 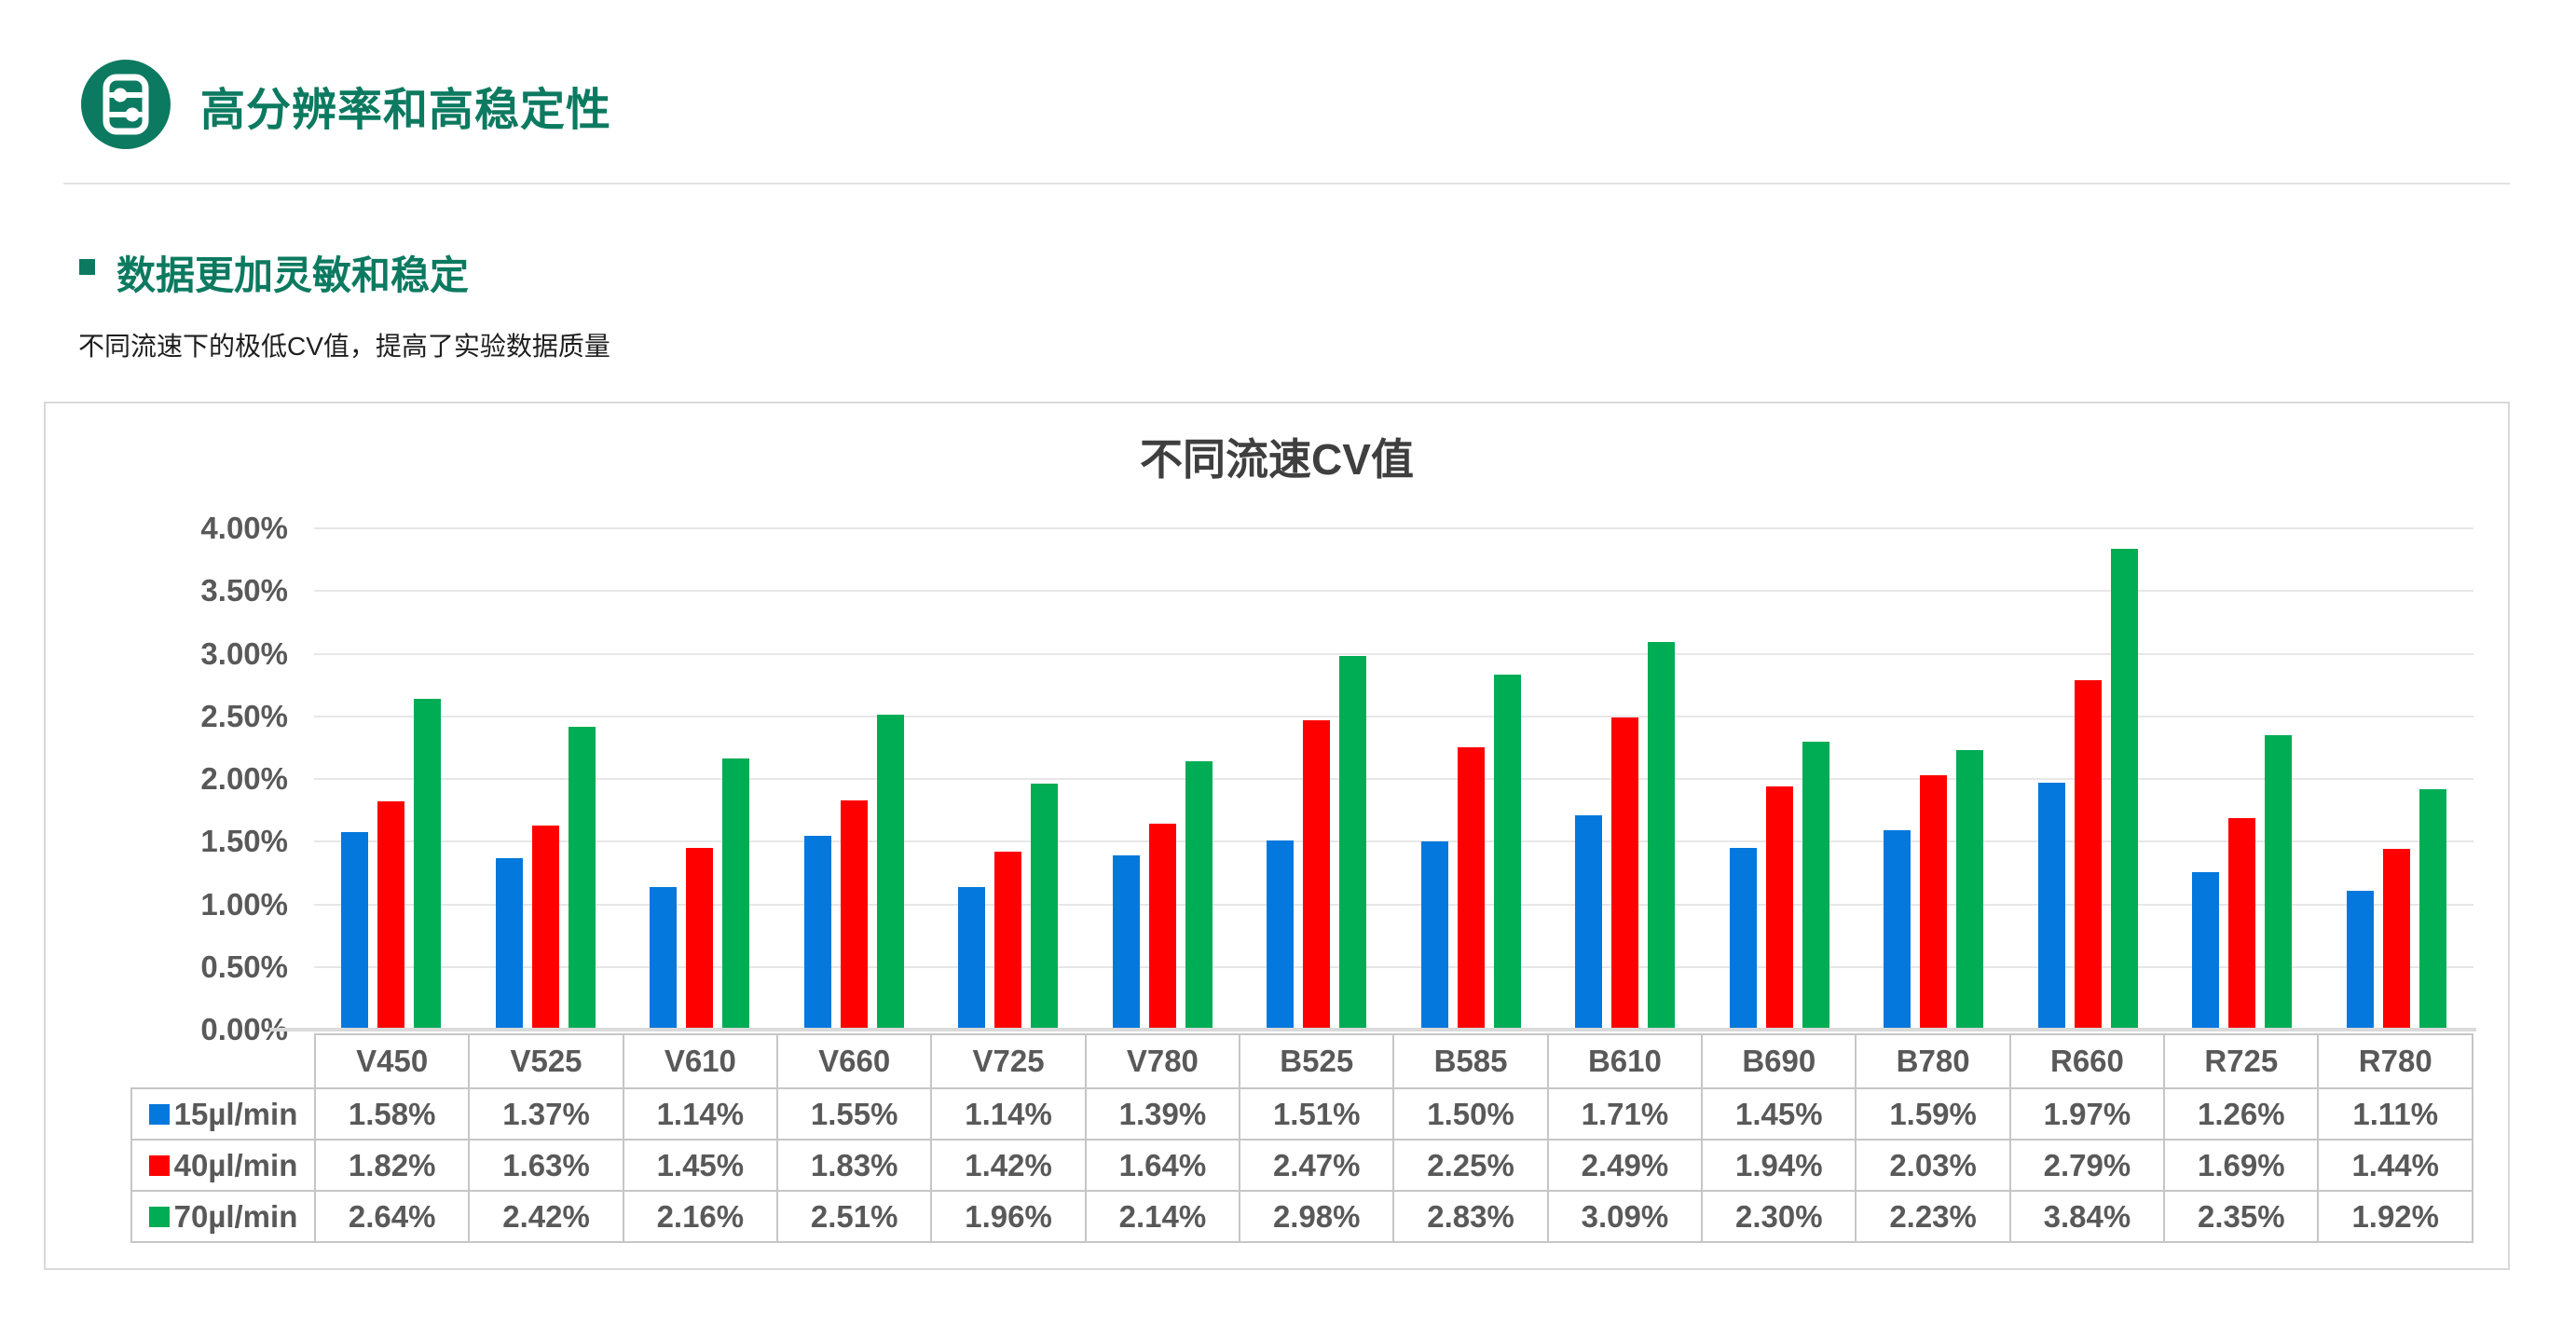 What do you see at coordinates (1625, 1114) in the screenshot?
I see `value-cell-B610-15µl/min: 1.71%` at bounding box center [1625, 1114].